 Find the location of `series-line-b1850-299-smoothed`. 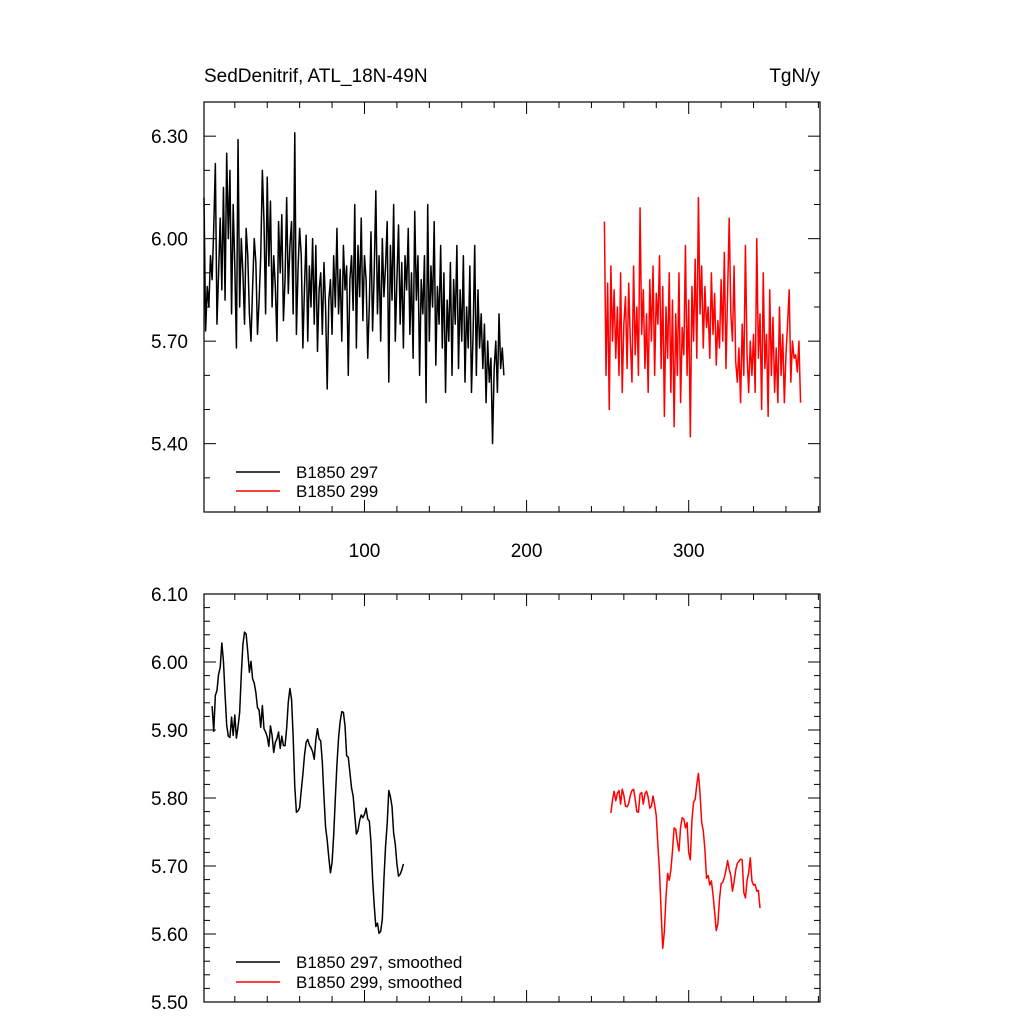

series-line-b1850-299-smoothed is located at coordinates (685, 861).